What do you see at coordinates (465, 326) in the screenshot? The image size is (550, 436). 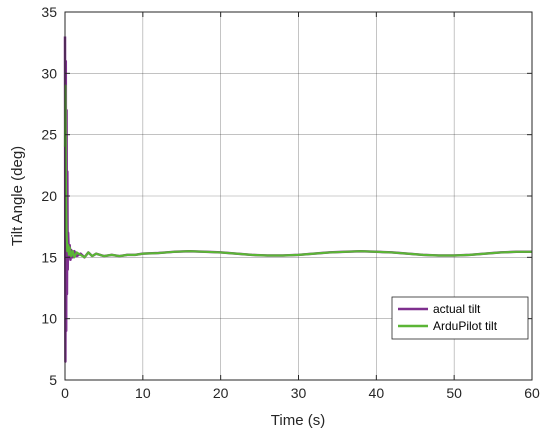 I see `legend-entry: ArduPilot tilt` at bounding box center [465, 326].